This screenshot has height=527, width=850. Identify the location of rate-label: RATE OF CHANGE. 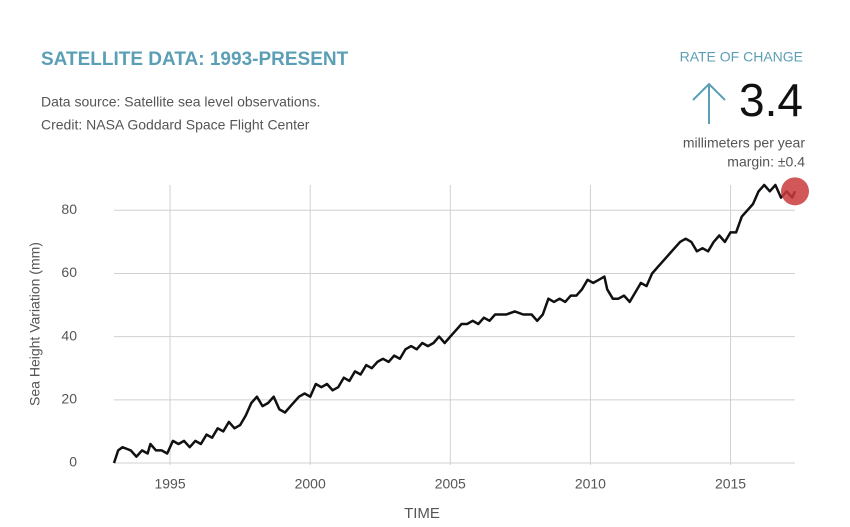
(741, 57).